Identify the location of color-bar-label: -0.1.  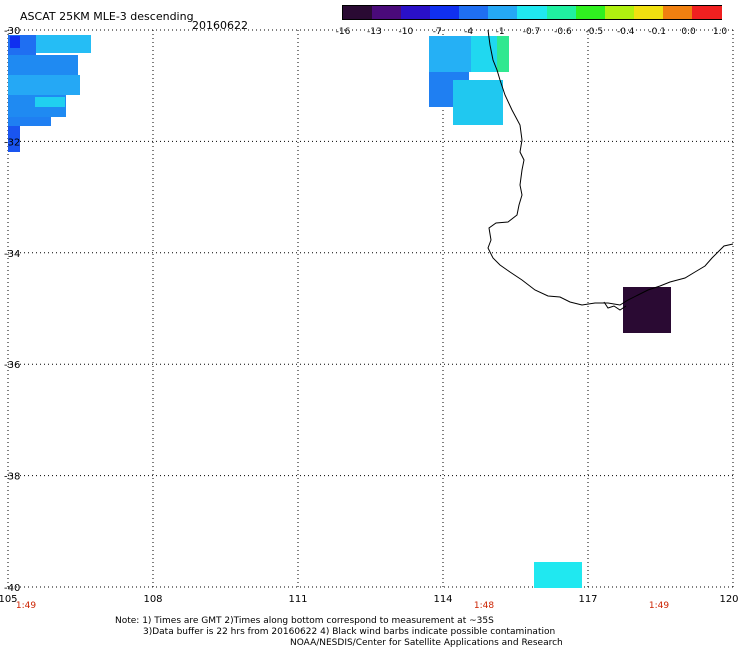
(657, 32).